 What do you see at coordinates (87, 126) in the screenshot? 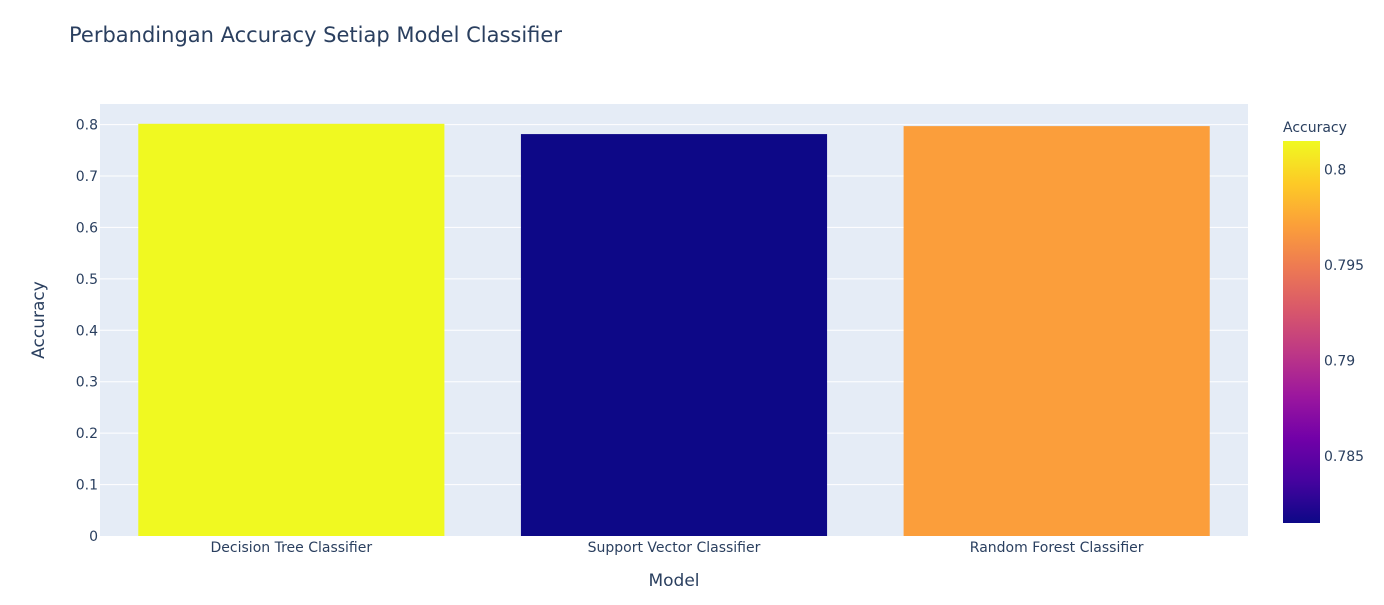
I see `y-tick-label: 0.8` at bounding box center [87, 126].